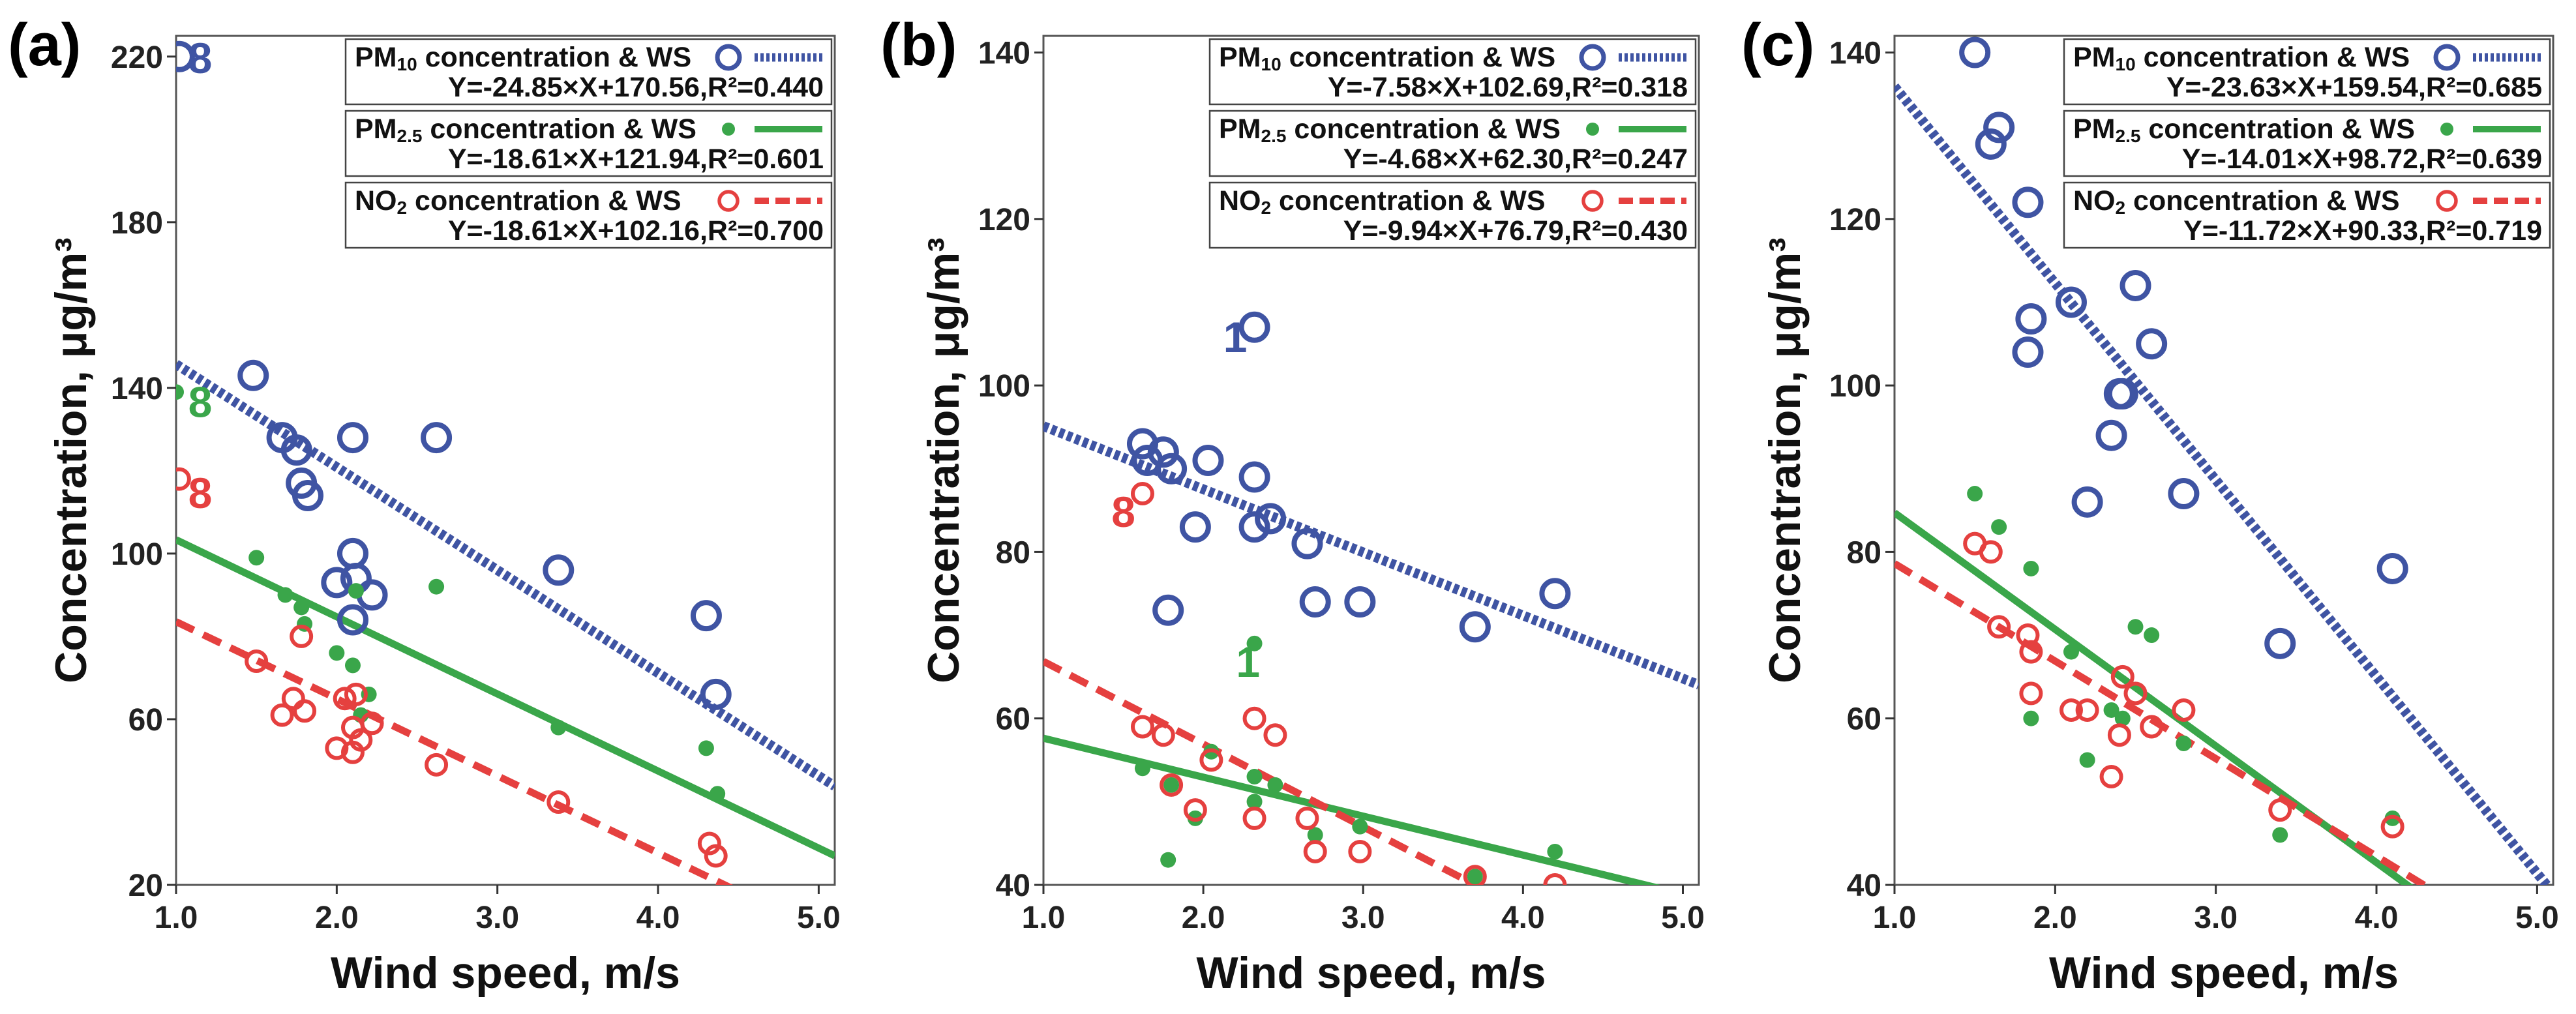 This screenshot has height=1014, width=2576. Describe the element at coordinates (402, 208) in the screenshot. I see `legend-subscript: 2` at that location.